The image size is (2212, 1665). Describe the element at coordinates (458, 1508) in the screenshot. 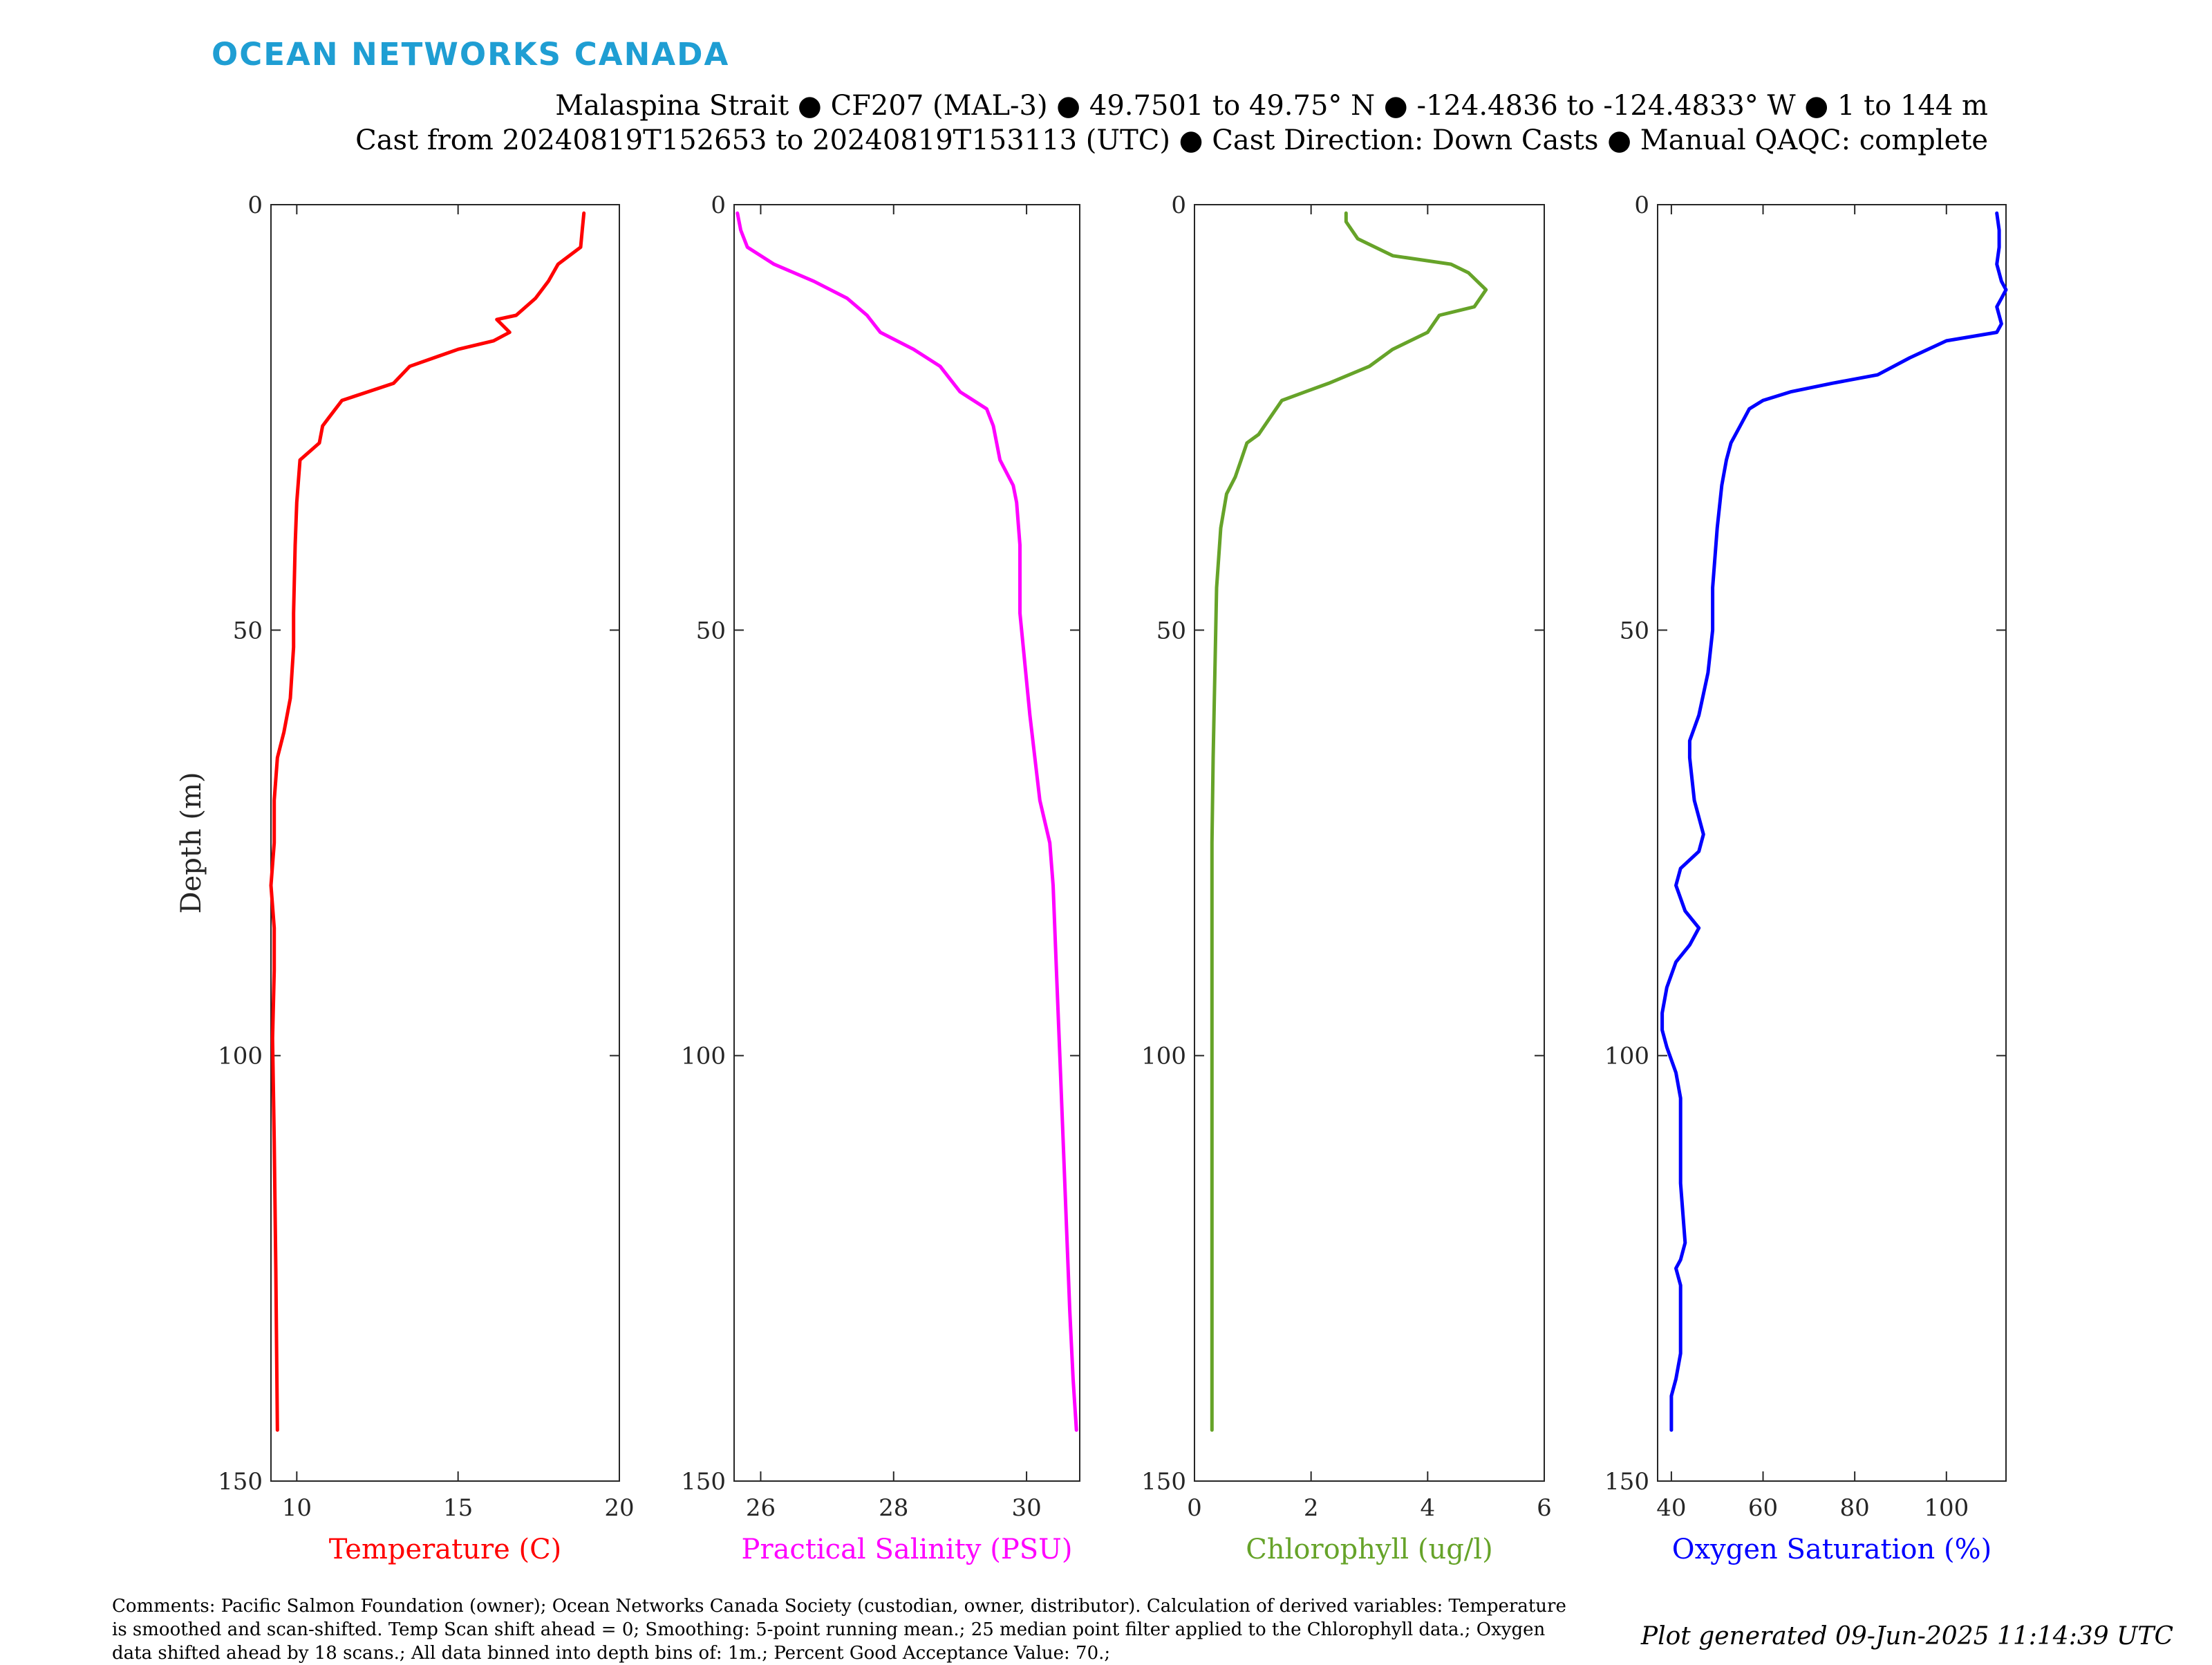

I see `x-tick-label: 15` at that location.